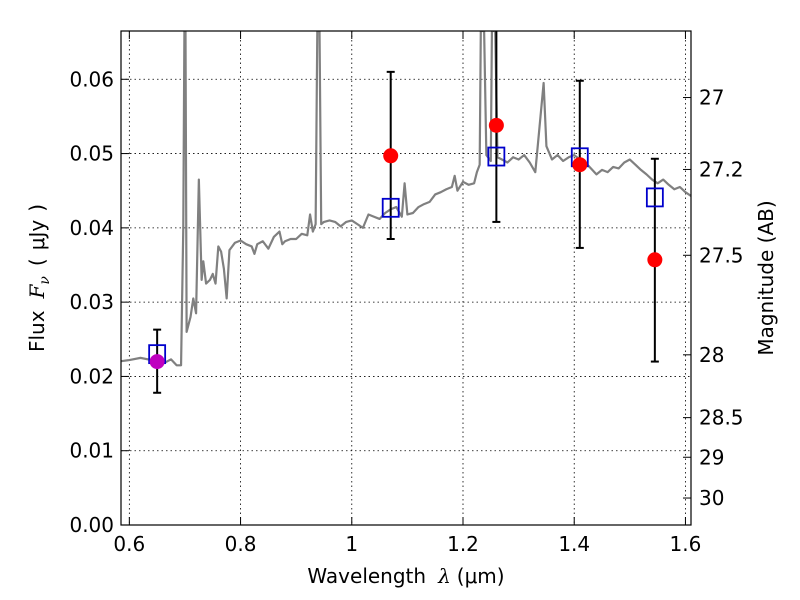  What do you see at coordinates (711, 98) in the screenshot?
I see `magnitude-tick-label: 27` at bounding box center [711, 98].